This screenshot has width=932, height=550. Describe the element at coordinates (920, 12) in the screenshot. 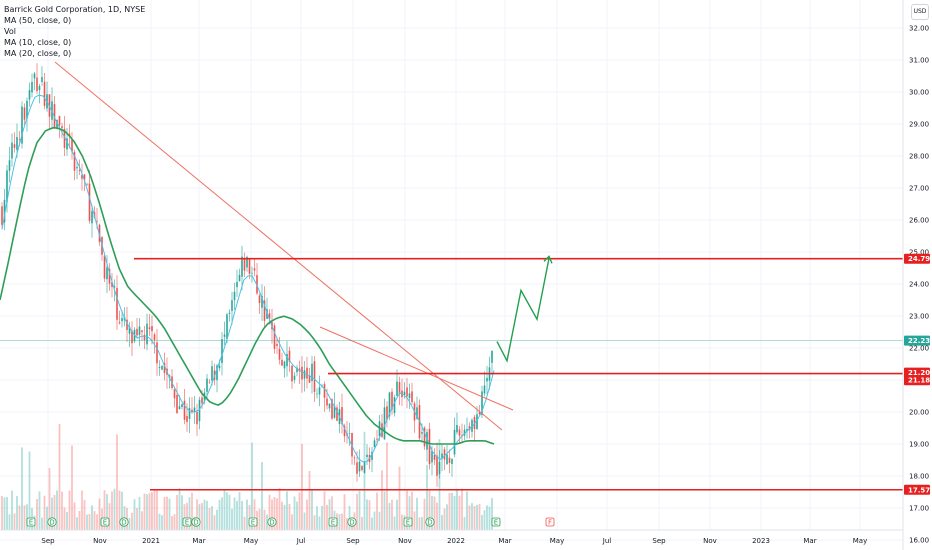

I see `currency-button: USD` at that location.